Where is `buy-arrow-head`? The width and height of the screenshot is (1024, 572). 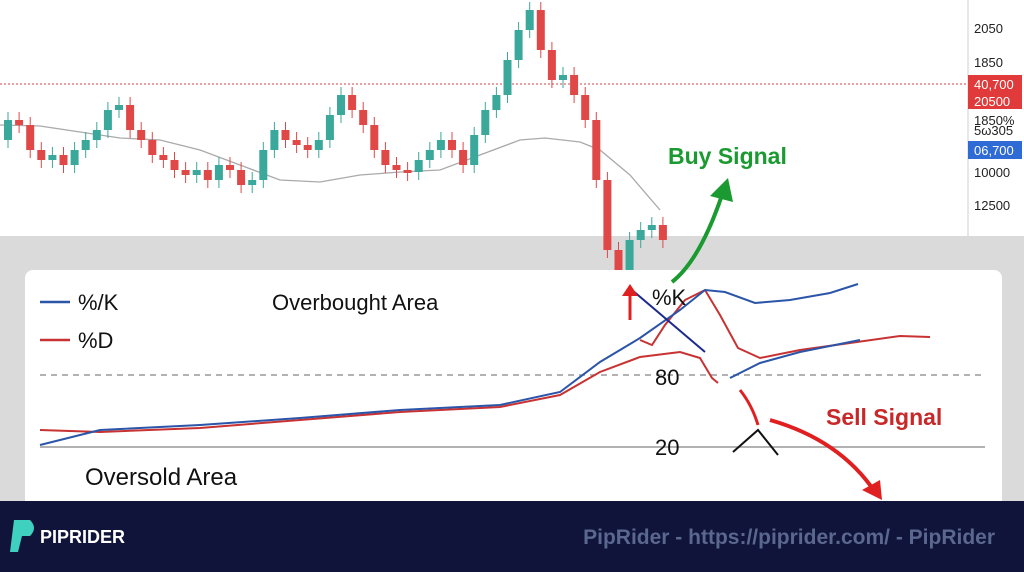
buy-arrow-head is located at coordinates (721, 190).